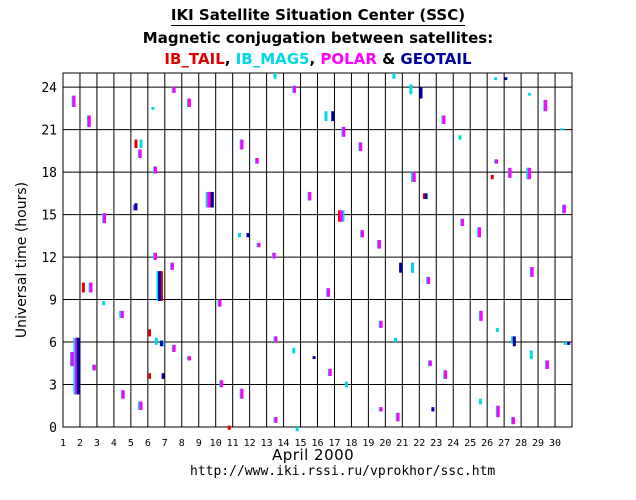  I want to click on y-axis-label: Universal time (hours), so click(22, 260).